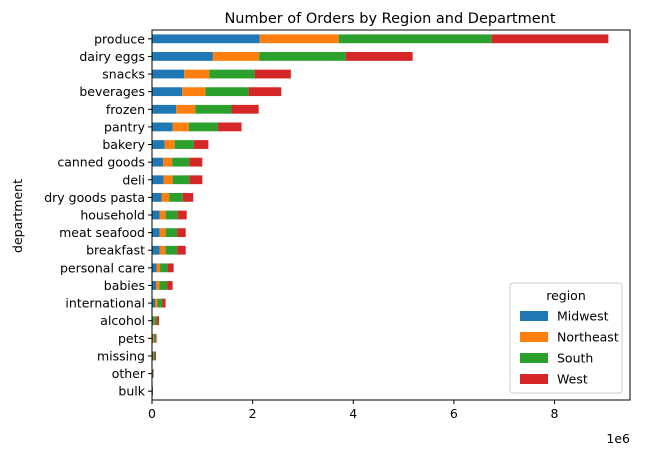  What do you see at coordinates (588, 337) in the screenshot?
I see `legend-label: Northeast` at bounding box center [588, 337].